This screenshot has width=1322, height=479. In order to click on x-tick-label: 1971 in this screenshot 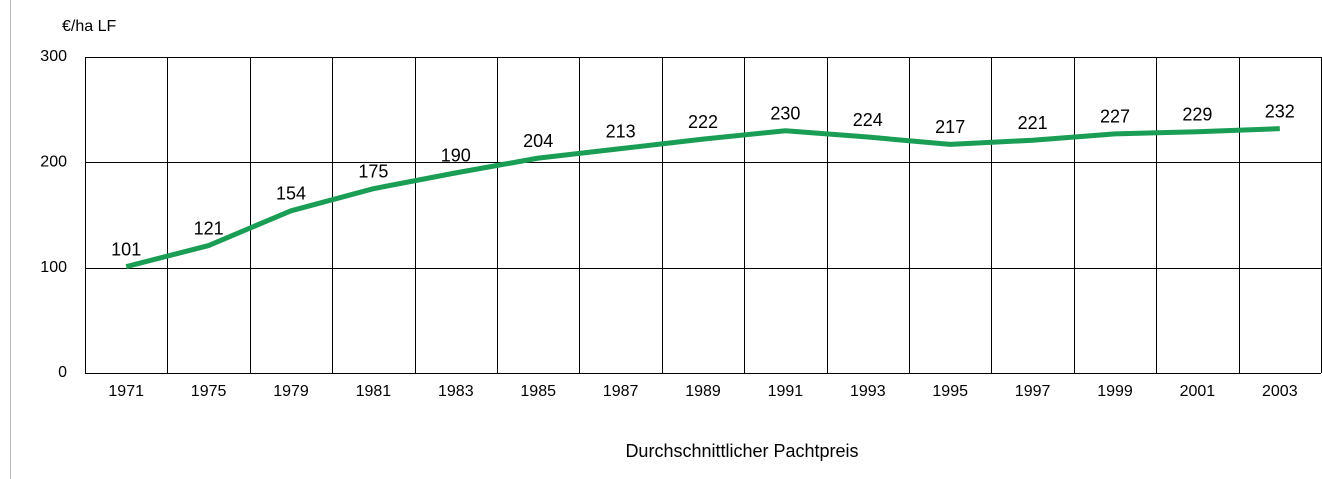, I will do `click(126, 391)`.